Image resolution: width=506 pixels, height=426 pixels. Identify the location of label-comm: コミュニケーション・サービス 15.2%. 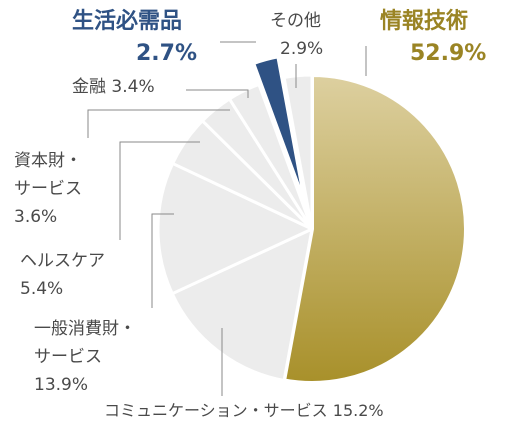
(244, 410).